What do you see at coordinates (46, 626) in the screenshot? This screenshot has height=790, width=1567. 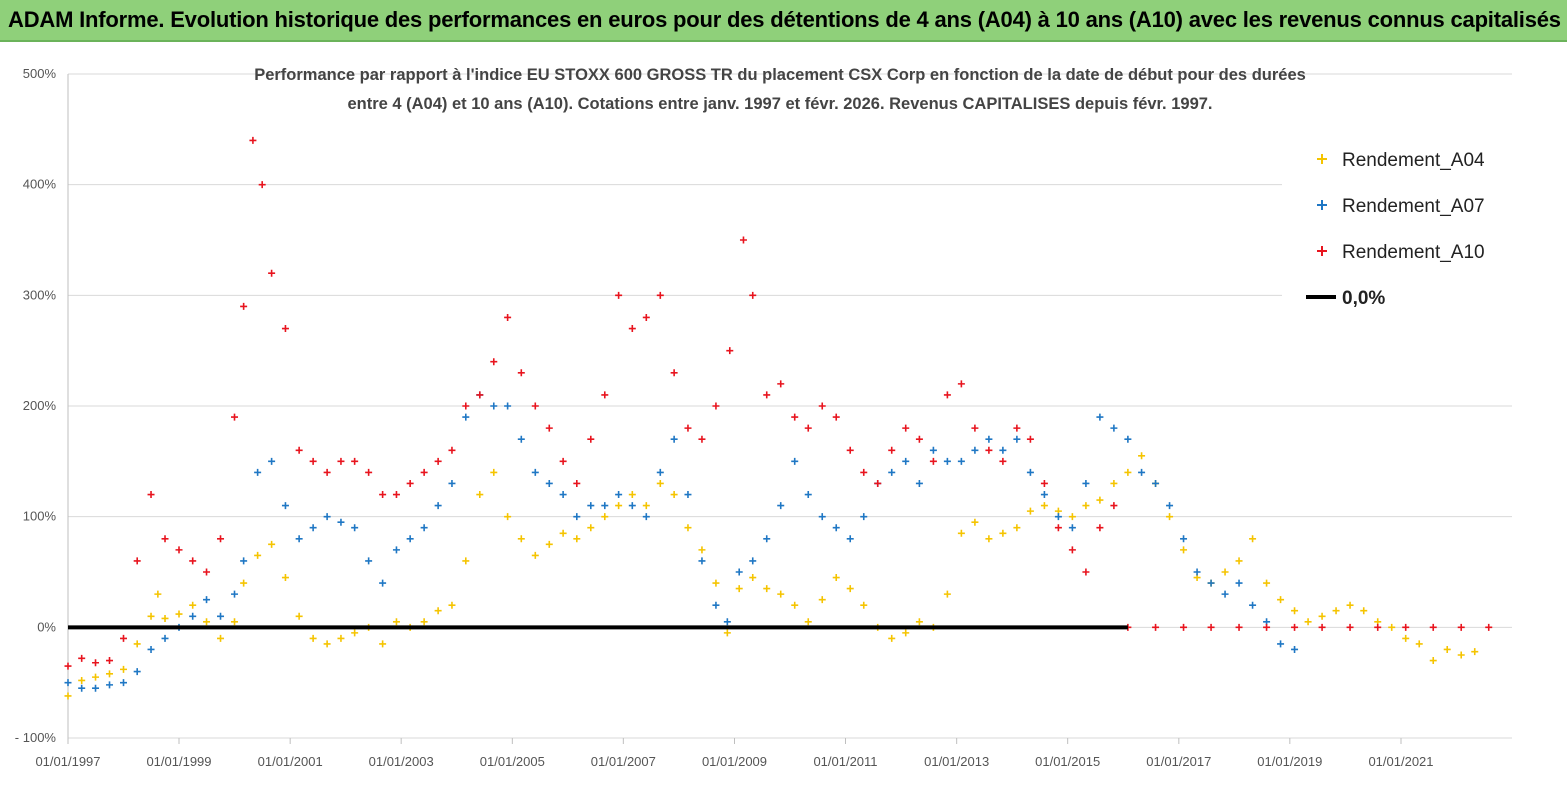 I see `y-tick-label: 0%` at bounding box center [46, 626].